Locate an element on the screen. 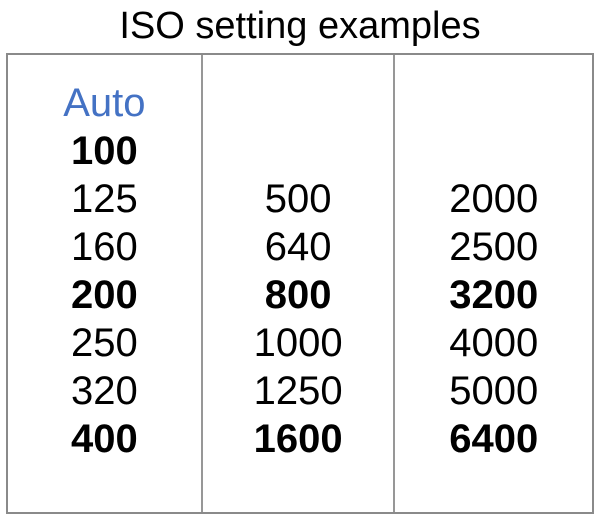  iso-value-1600: 1600 is located at coordinates (298, 439).